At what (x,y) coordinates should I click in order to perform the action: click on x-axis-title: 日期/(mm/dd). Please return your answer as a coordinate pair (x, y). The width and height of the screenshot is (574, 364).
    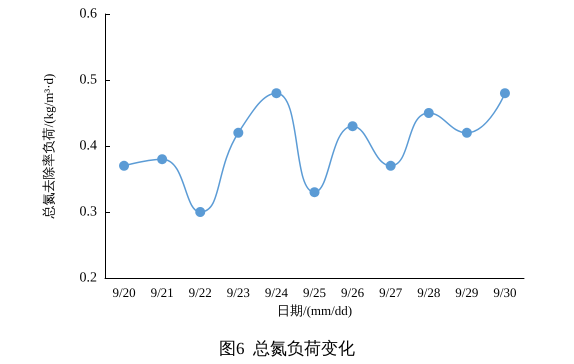
    Looking at the image, I should click on (314, 310).